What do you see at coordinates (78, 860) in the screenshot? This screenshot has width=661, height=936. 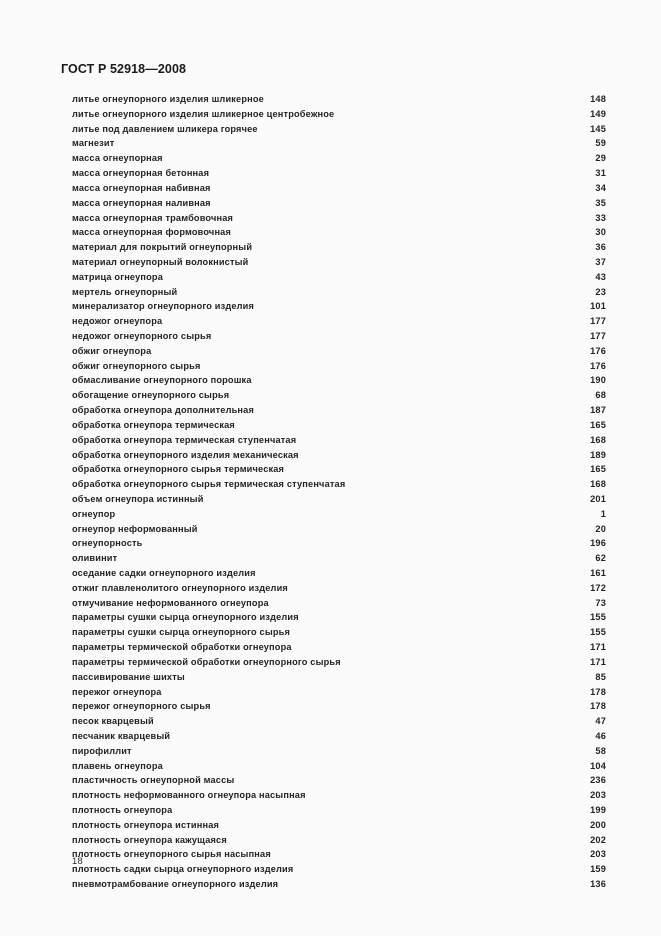 I see `page-number-folio: 18` at bounding box center [78, 860].